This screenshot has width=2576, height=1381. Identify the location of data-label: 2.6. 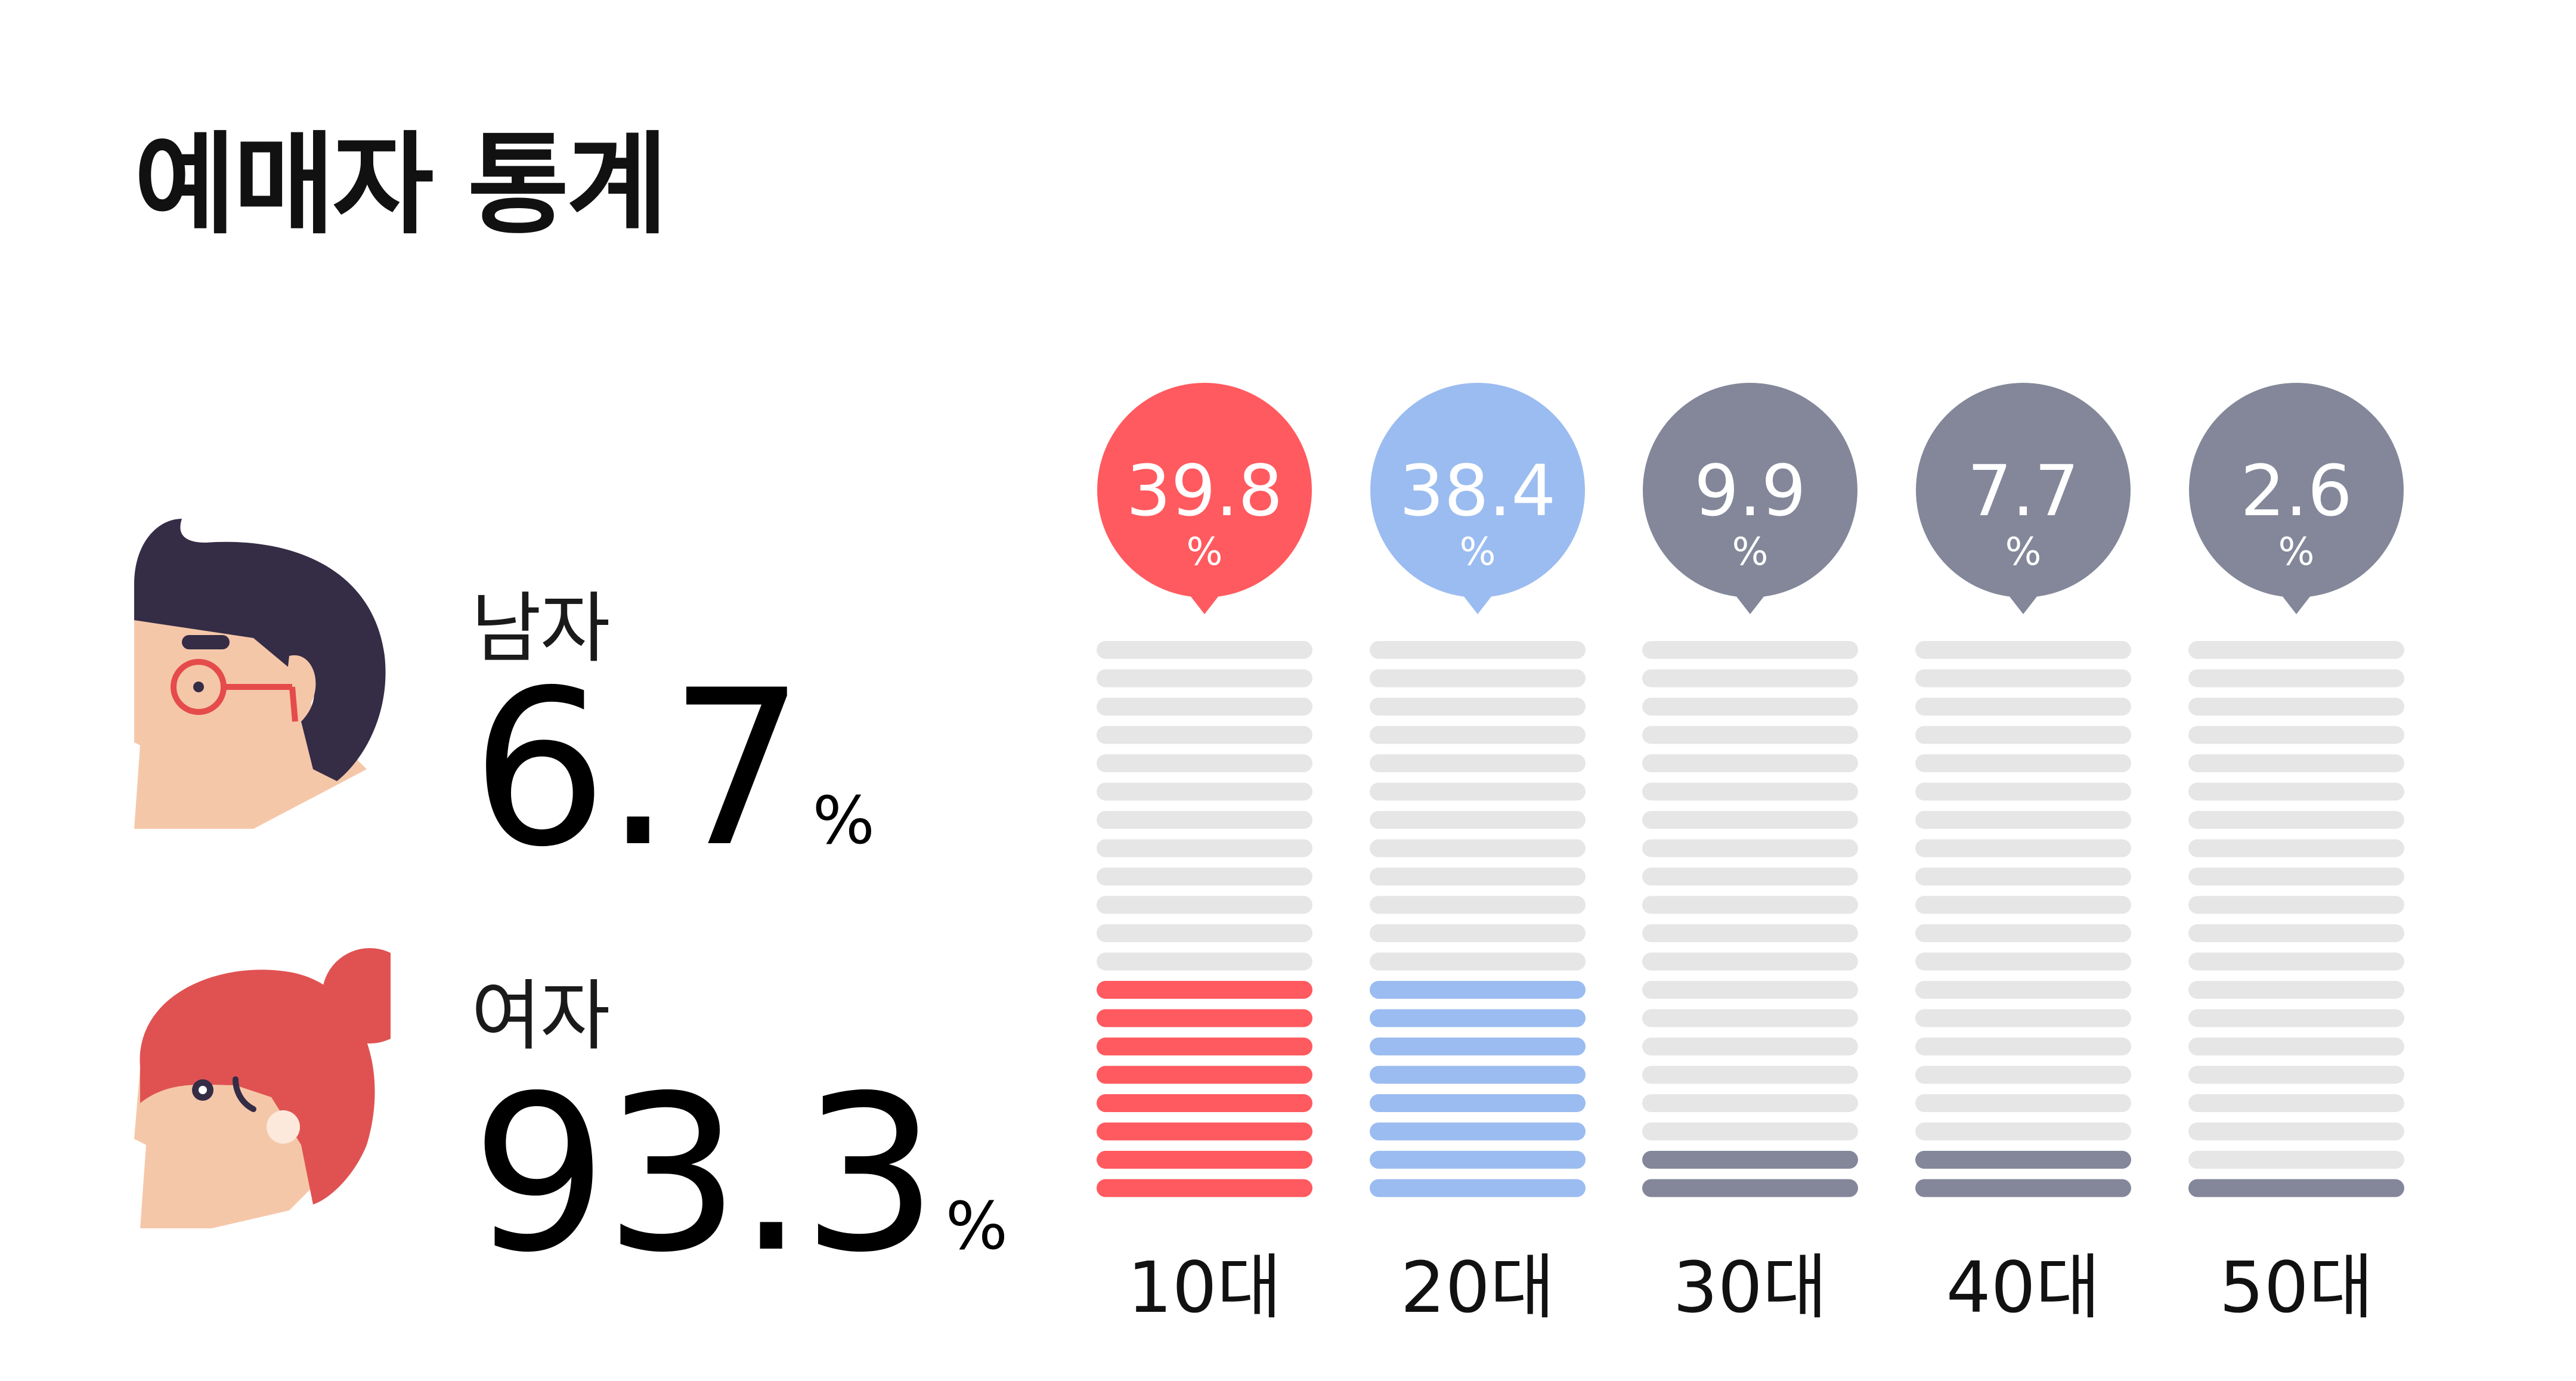
(2296, 491).